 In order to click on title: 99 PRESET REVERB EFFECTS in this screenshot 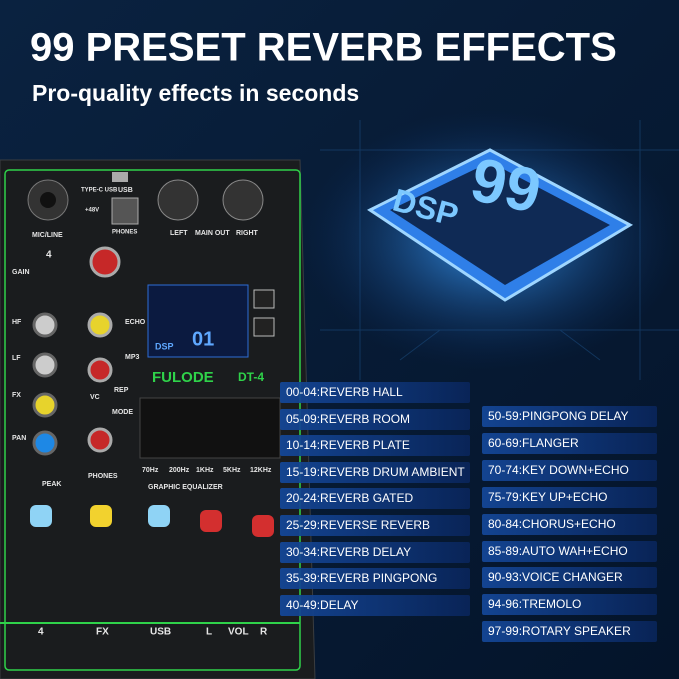, I will do `click(323, 48)`.